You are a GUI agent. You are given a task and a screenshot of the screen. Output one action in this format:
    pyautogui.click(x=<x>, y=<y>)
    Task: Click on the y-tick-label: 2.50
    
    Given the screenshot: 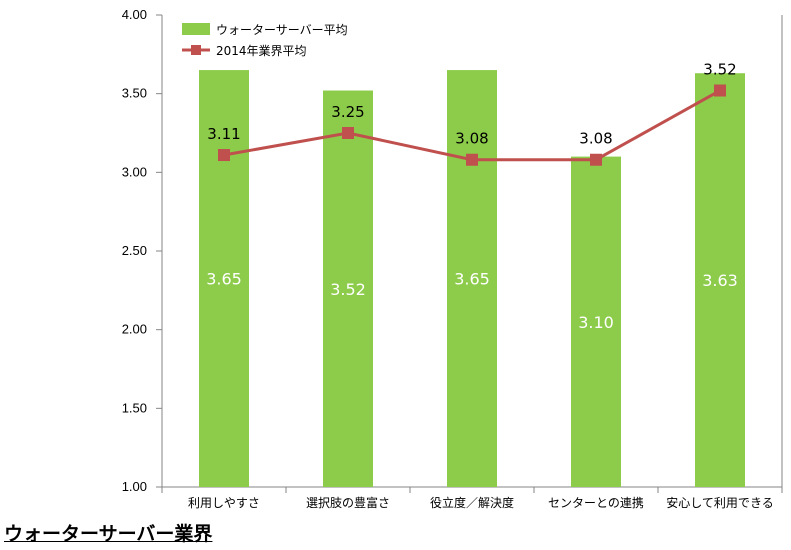 What is the action you would take?
    pyautogui.click(x=134, y=250)
    